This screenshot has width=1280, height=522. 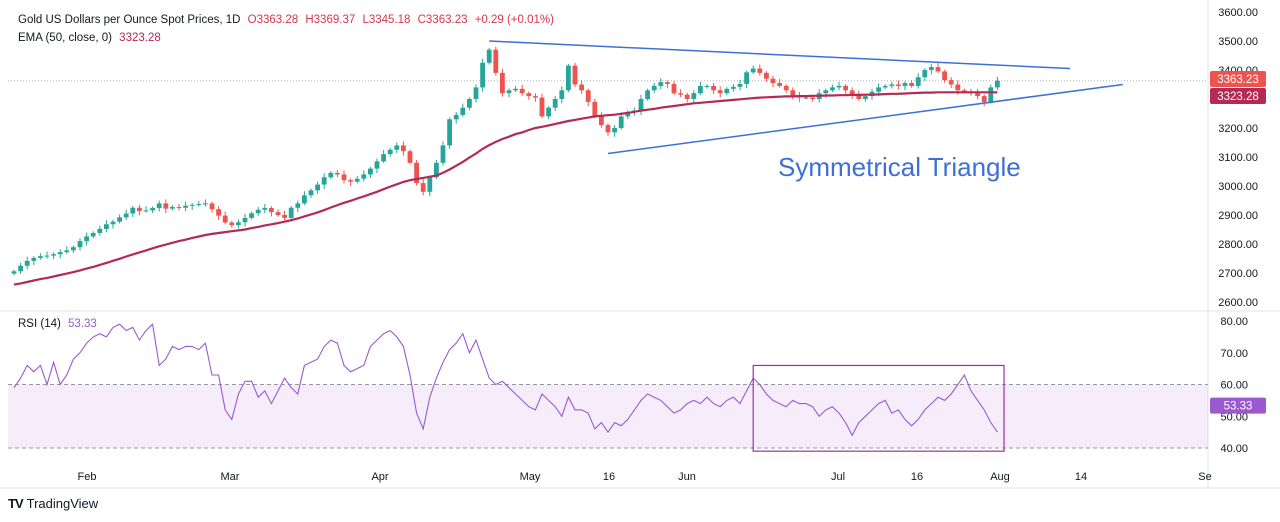 I want to click on rsi-highlight-box, so click(x=878, y=408).